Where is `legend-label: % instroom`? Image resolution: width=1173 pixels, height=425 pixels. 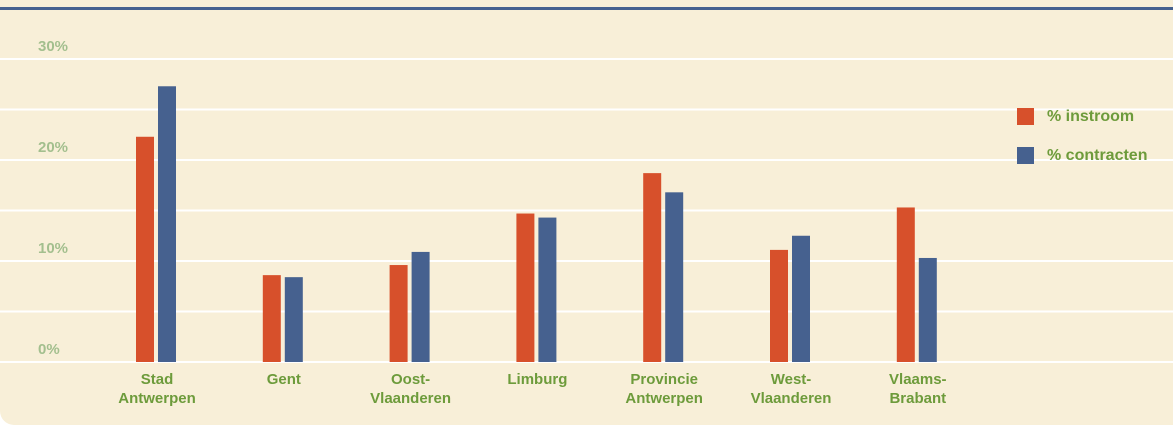
legend-label: % instroom is located at coordinates (1090, 116).